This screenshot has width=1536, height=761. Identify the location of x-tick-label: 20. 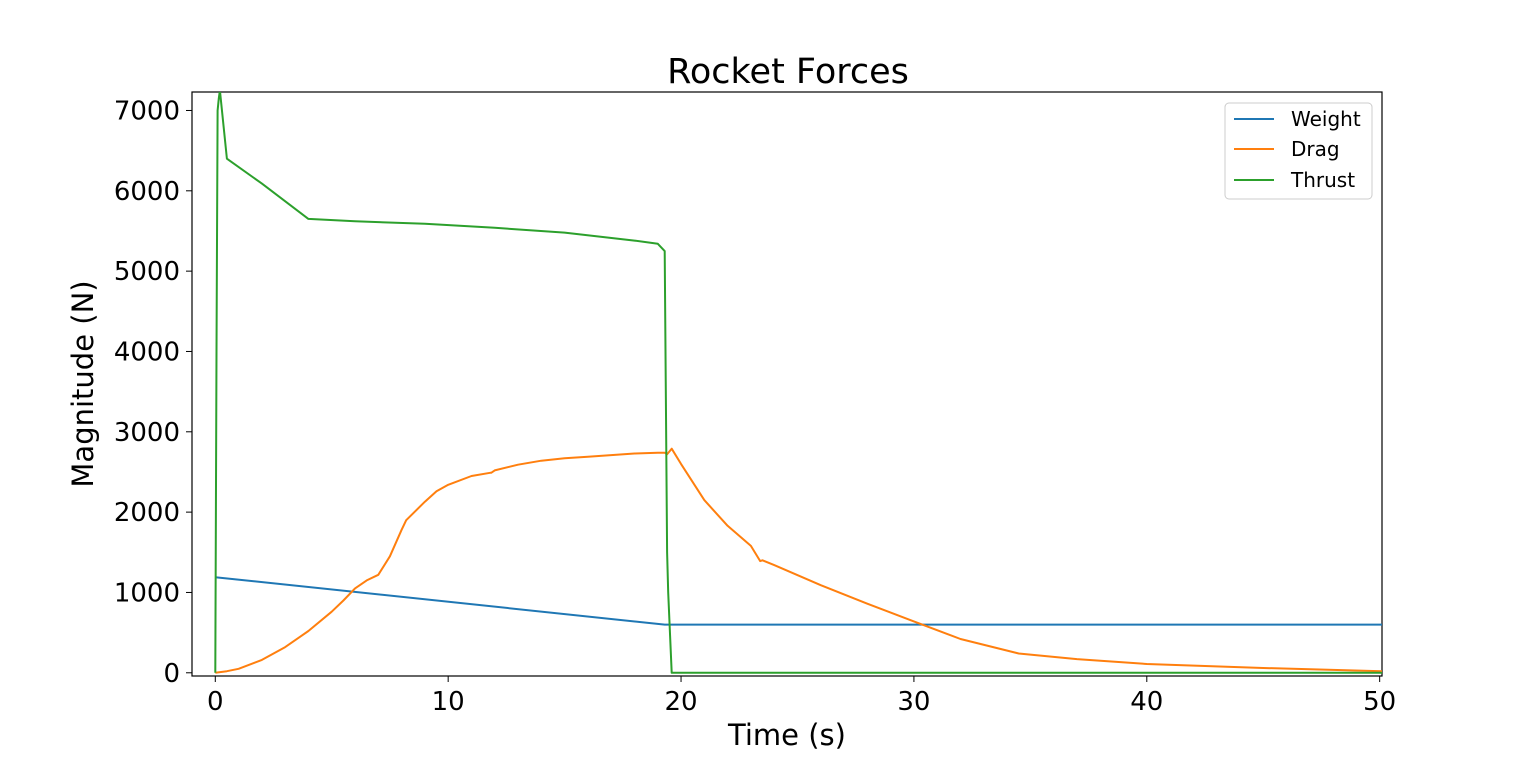
(680, 702).